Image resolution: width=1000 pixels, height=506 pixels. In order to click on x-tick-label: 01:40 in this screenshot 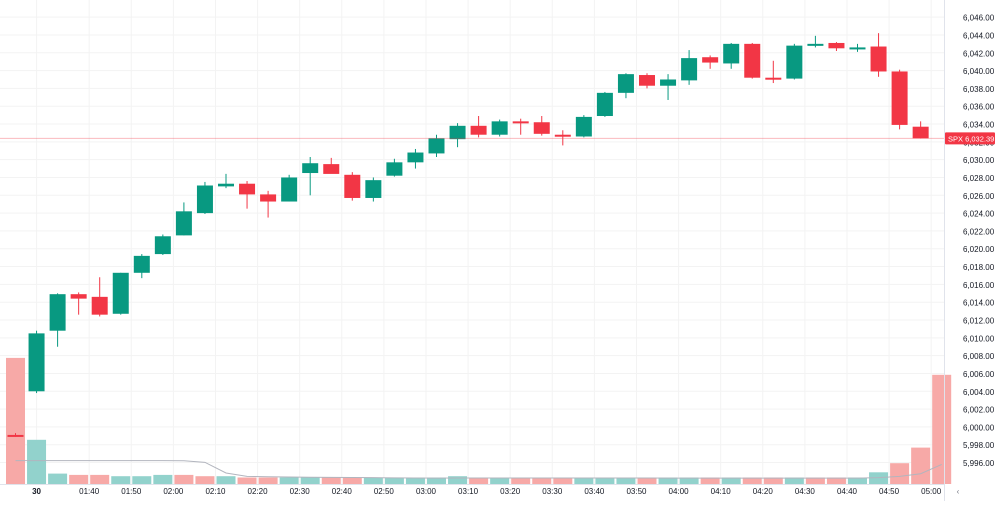, I will do `click(89, 491)`.